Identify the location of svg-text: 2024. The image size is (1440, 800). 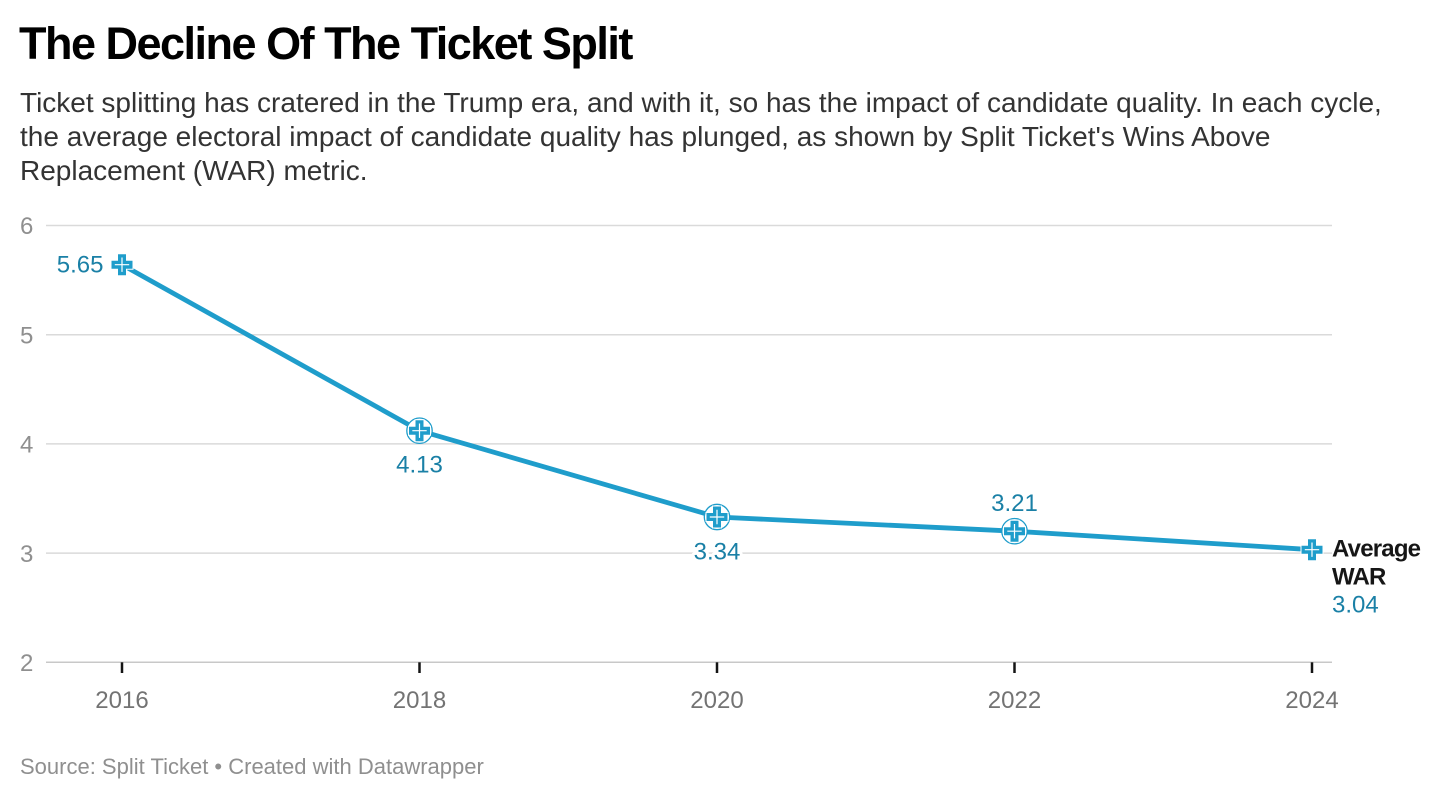
(1311, 700).